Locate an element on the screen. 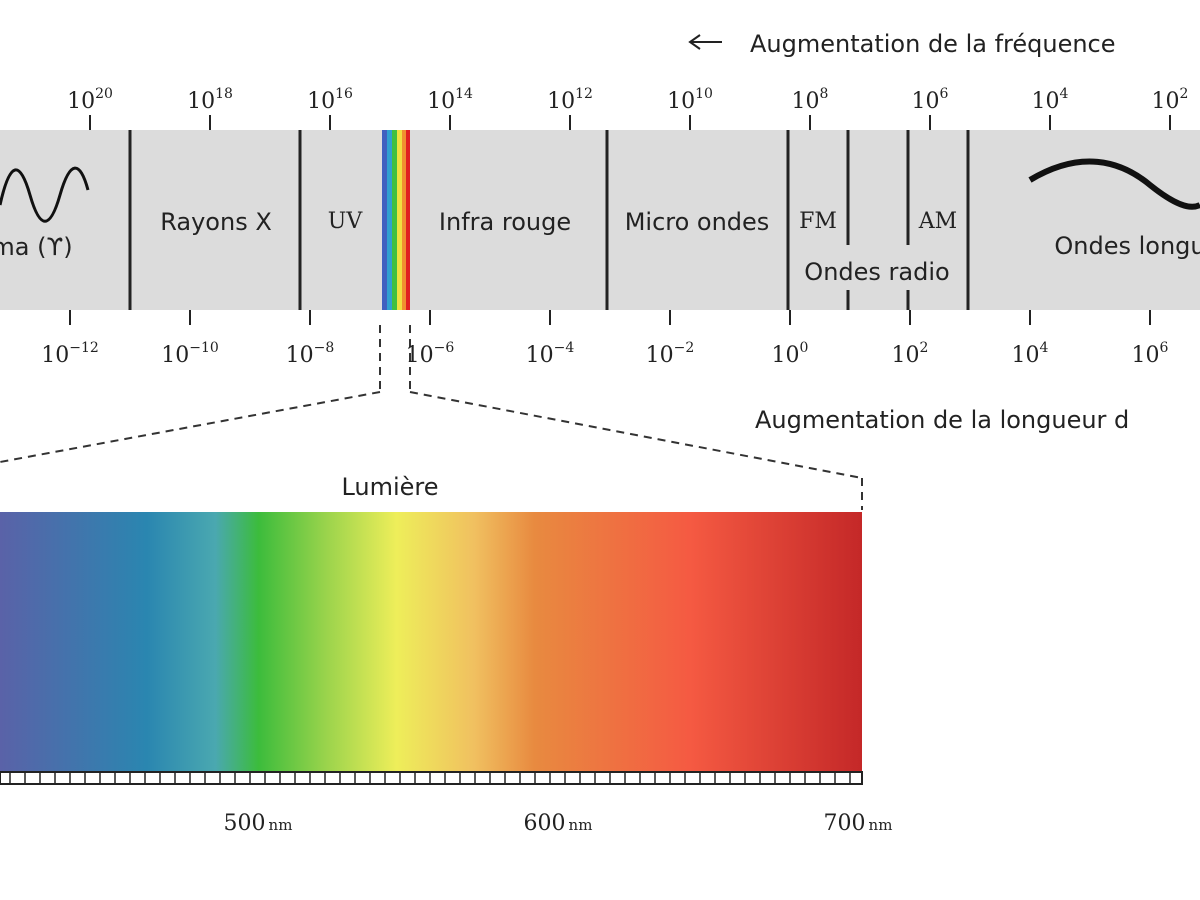 Image resolution: width=1200 pixels, height=900 pixels. ruler is located at coordinates (431, 778).